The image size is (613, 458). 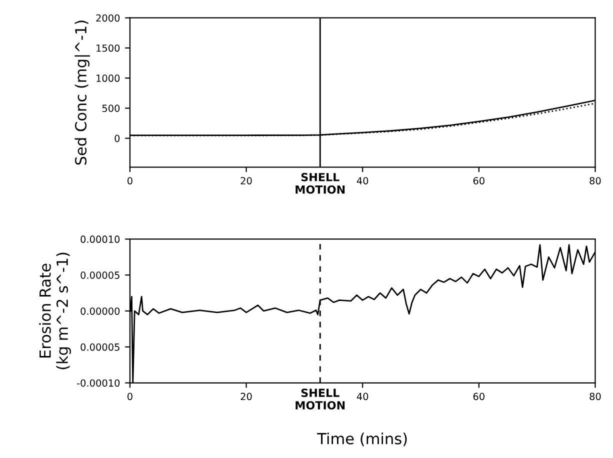 What do you see at coordinates (98, 383) in the screenshot?
I see `y-tick-label: -0.00010` at bounding box center [98, 383].